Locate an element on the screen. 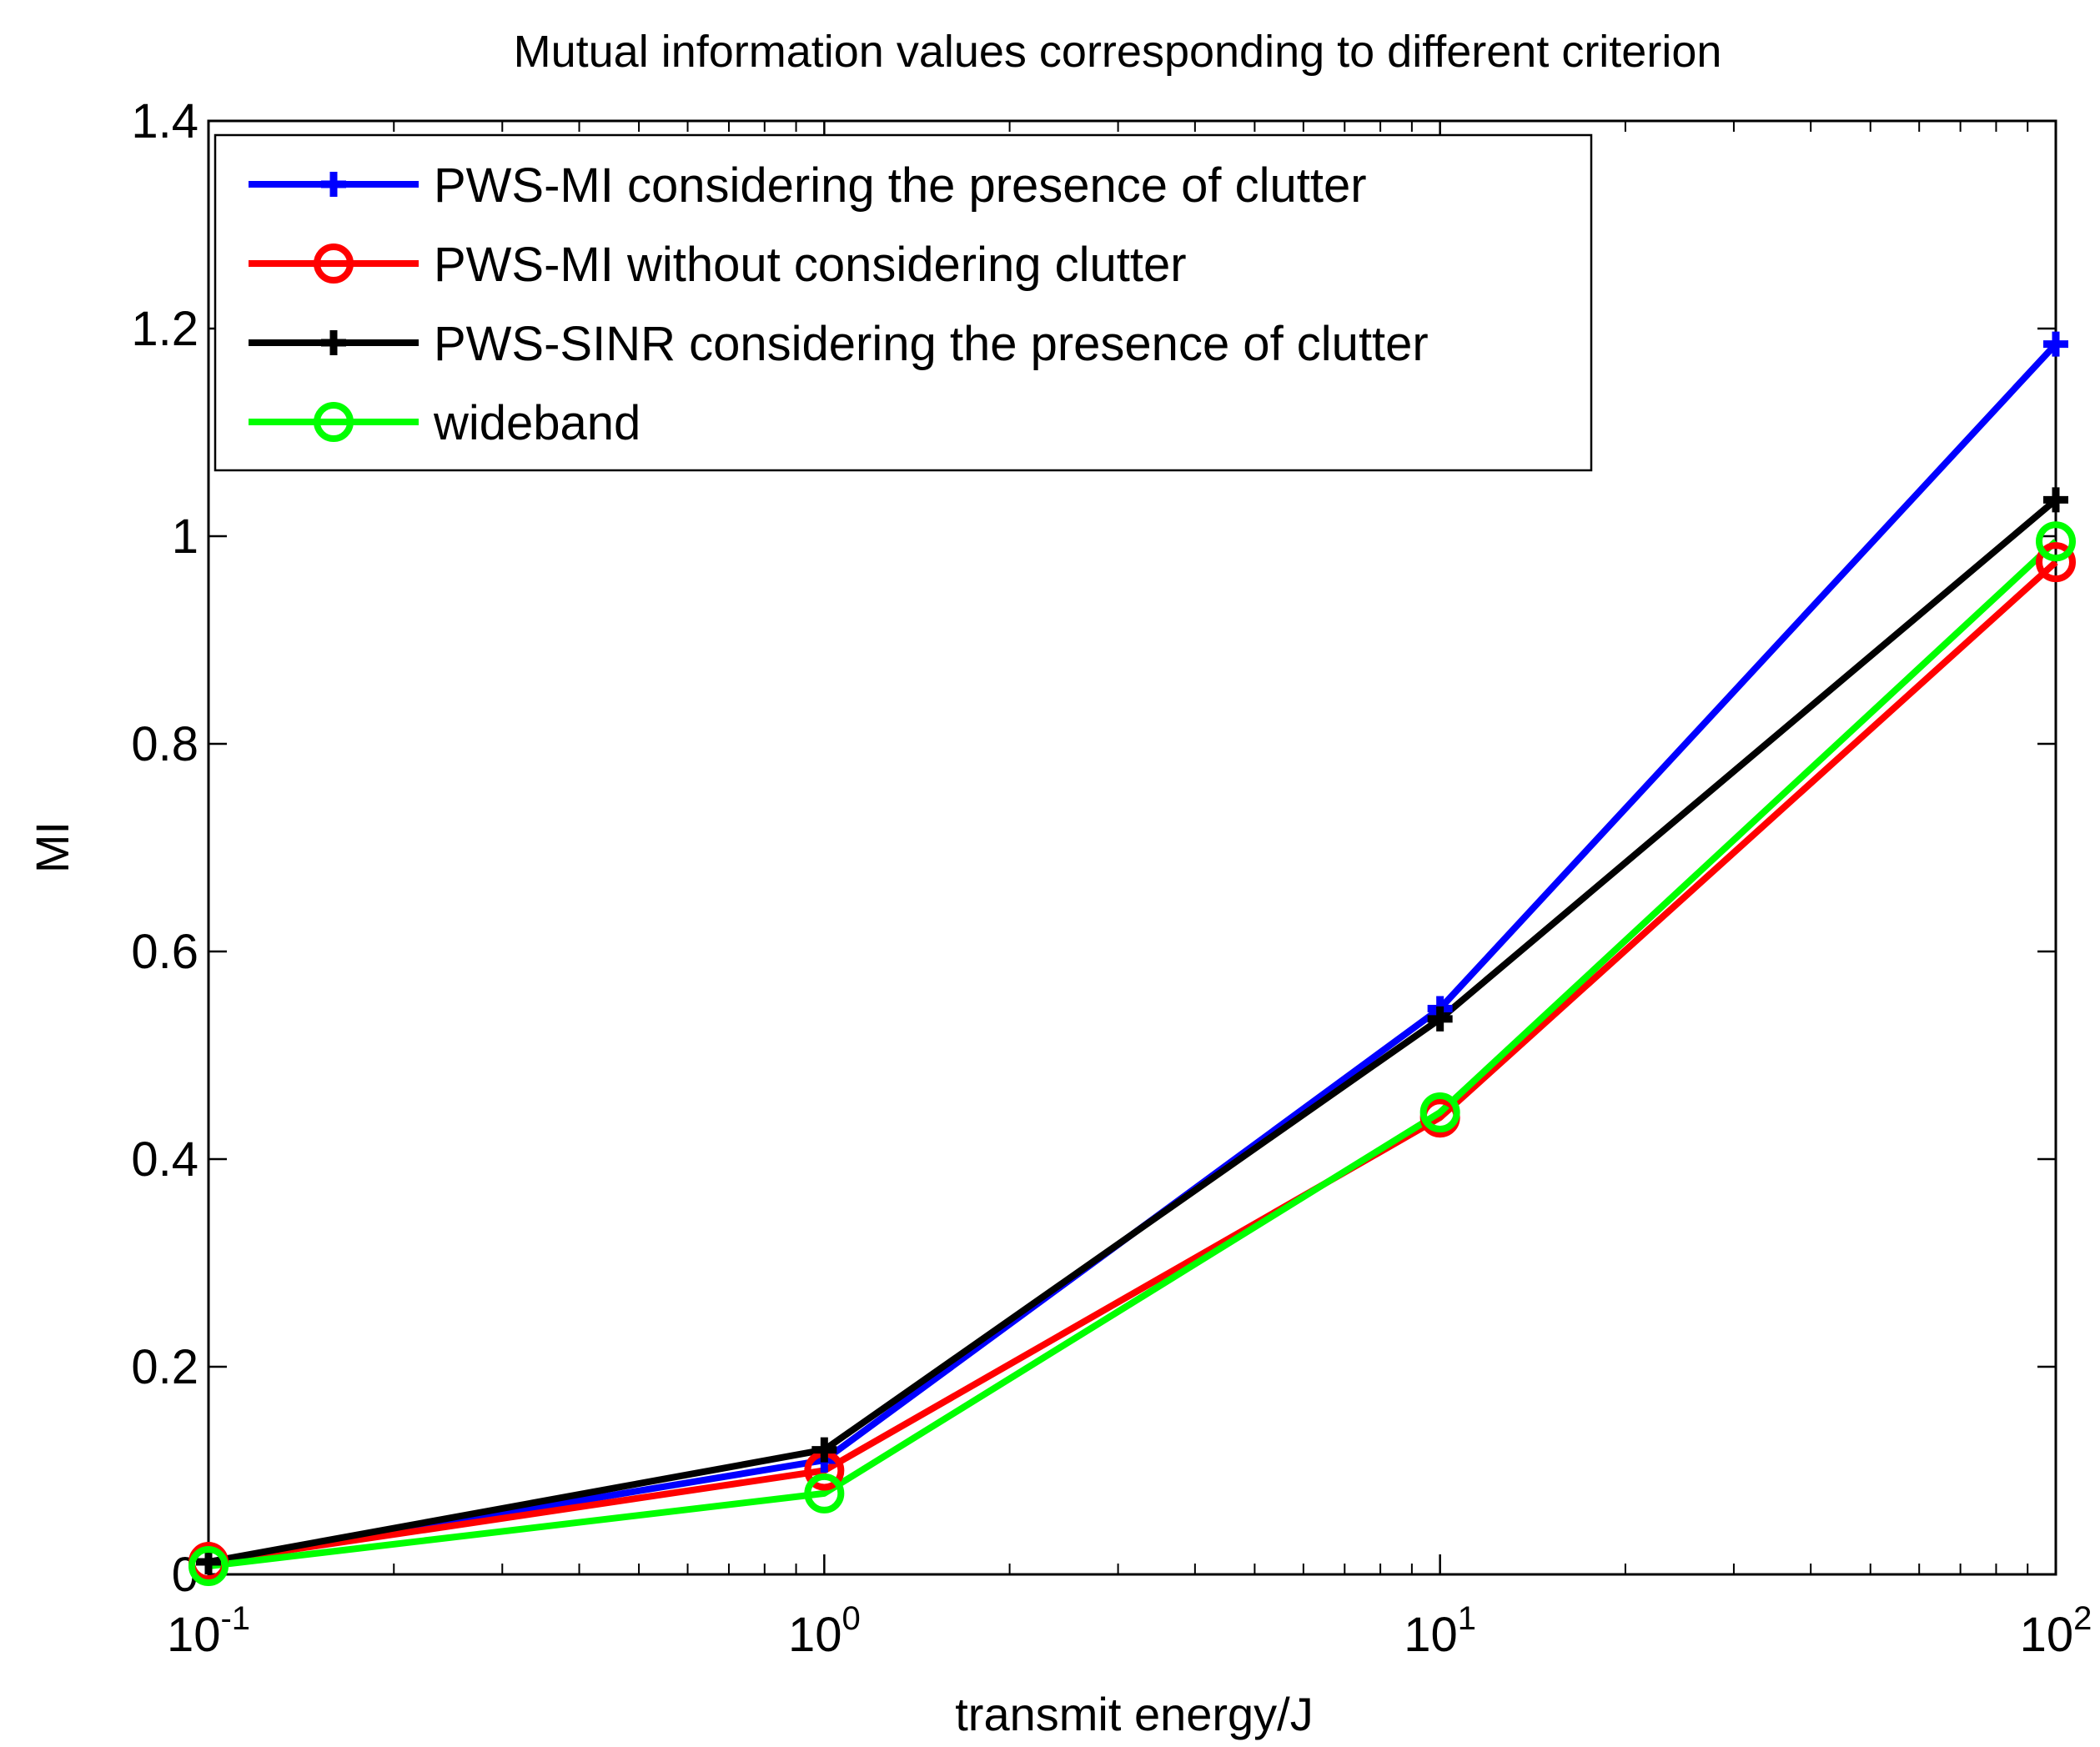 This screenshot has height=1747, width=2100. x-tick-label: 10⁻¹ is located at coordinates (208, 1631).